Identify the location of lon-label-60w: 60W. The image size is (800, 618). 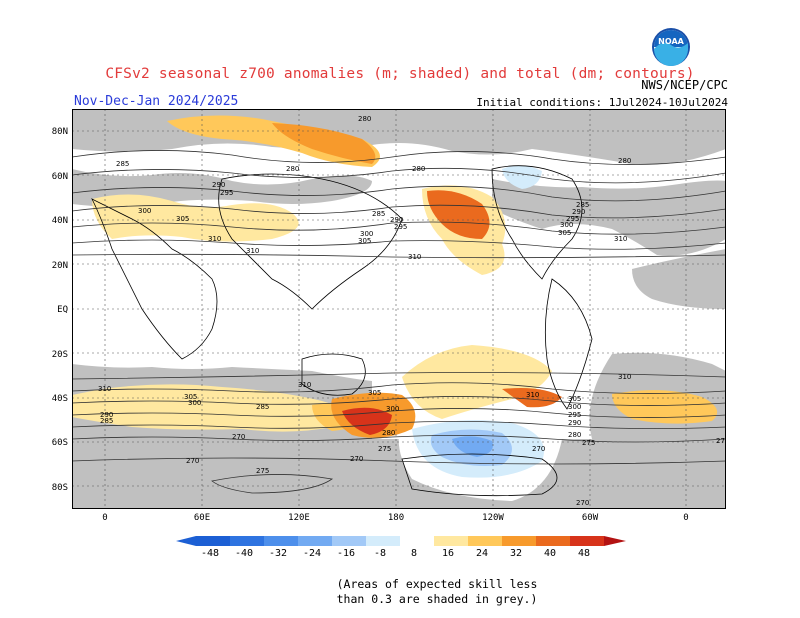
(590, 518).